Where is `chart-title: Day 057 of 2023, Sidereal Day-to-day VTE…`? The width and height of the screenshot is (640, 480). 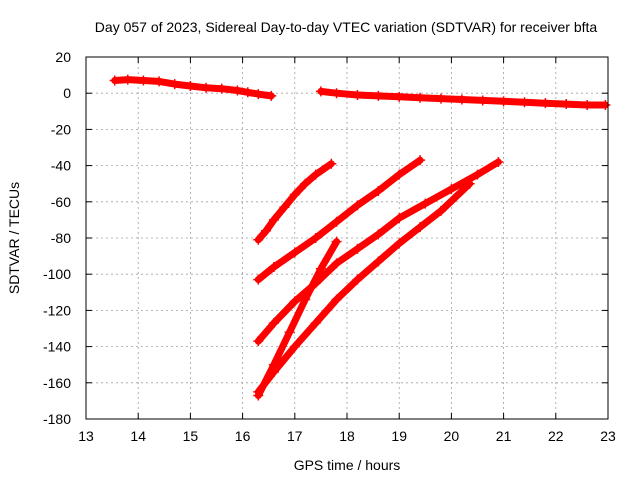
chart-title: Day 057 of 2023, Sidereal Day-to-day VTE… is located at coordinates (346, 27).